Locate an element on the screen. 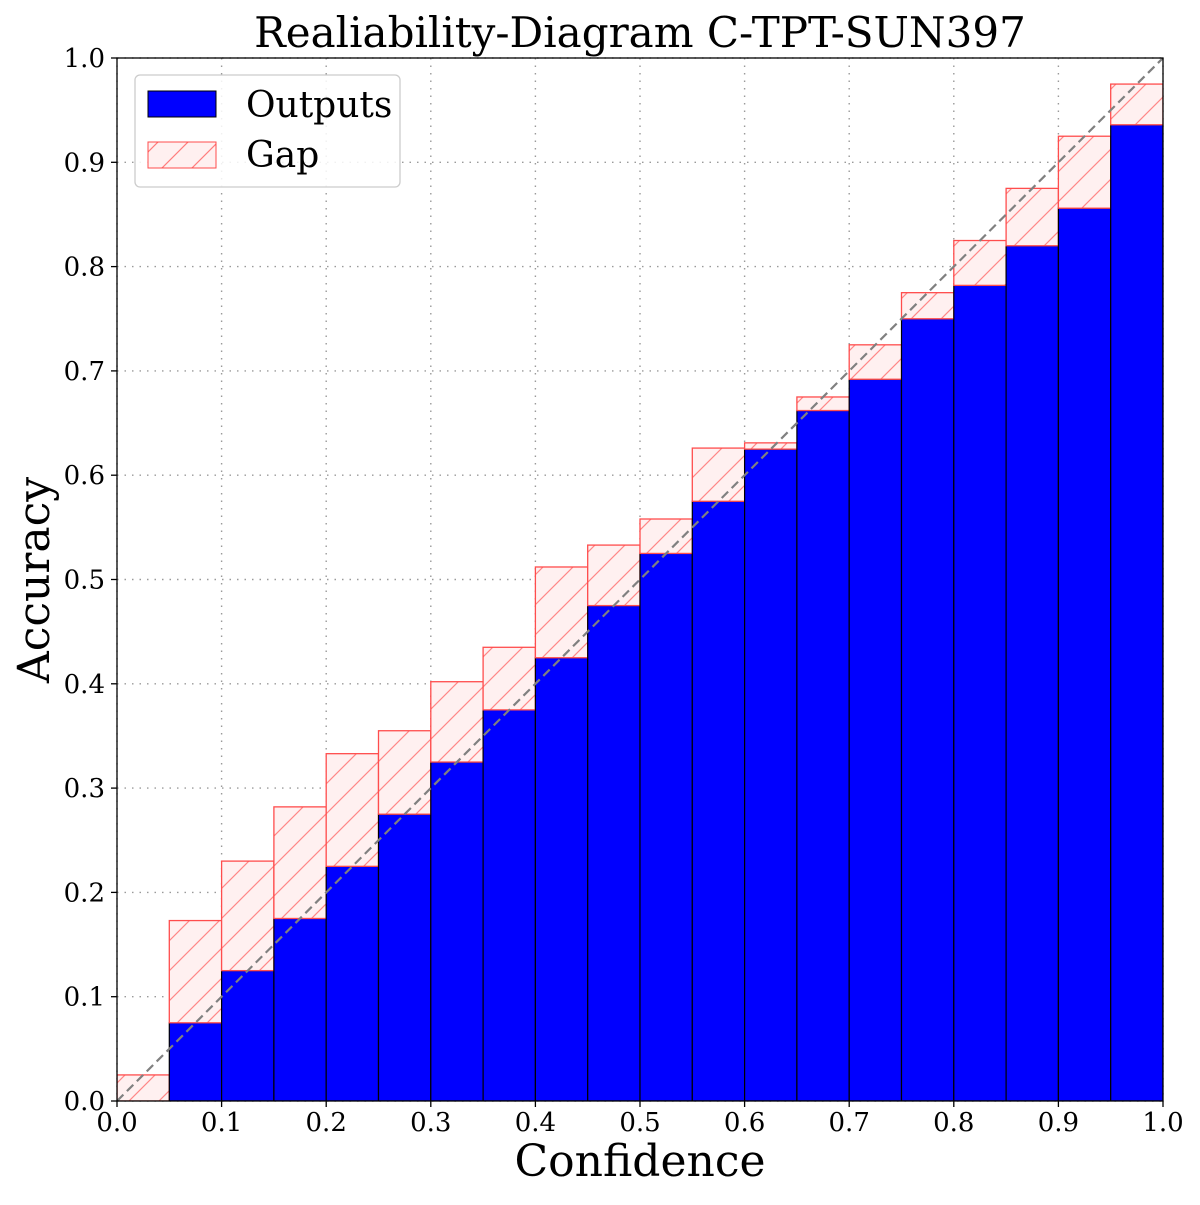 The image size is (1200, 1205). y-tick-label: 0.1 is located at coordinates (84, 998).